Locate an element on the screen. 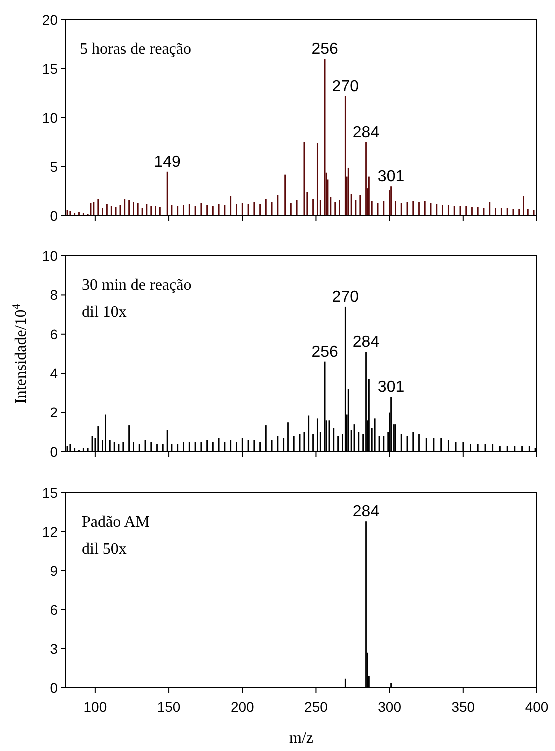 Image resolution: width=555 pixels, height=751 pixels. x-tick-label: 100 is located at coordinates (96, 707).